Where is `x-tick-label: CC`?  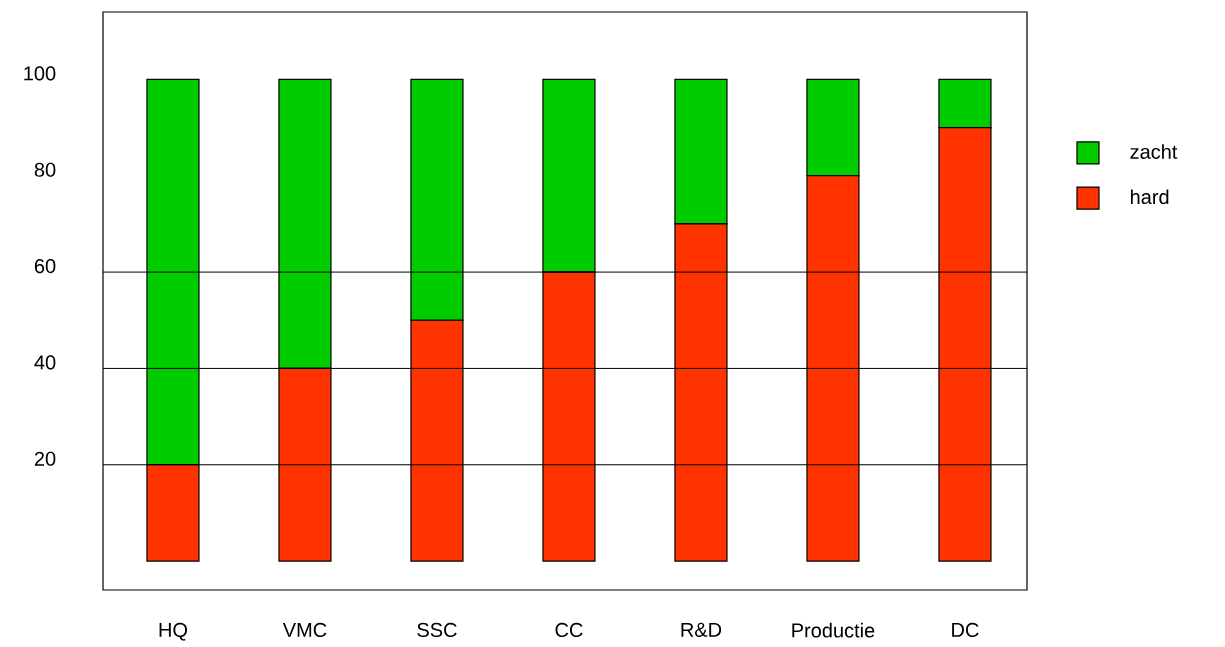
x-tick-label: CC is located at coordinates (569, 629).